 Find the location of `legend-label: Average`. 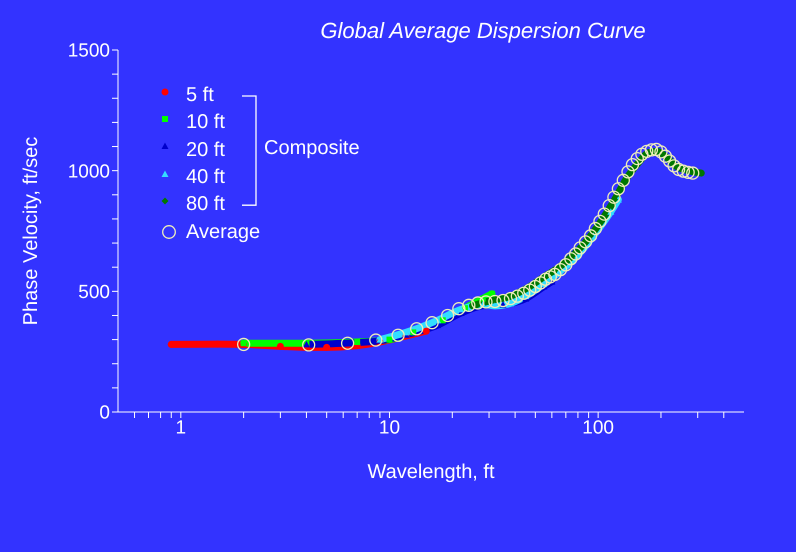

legend-label: Average is located at coordinates (223, 232).